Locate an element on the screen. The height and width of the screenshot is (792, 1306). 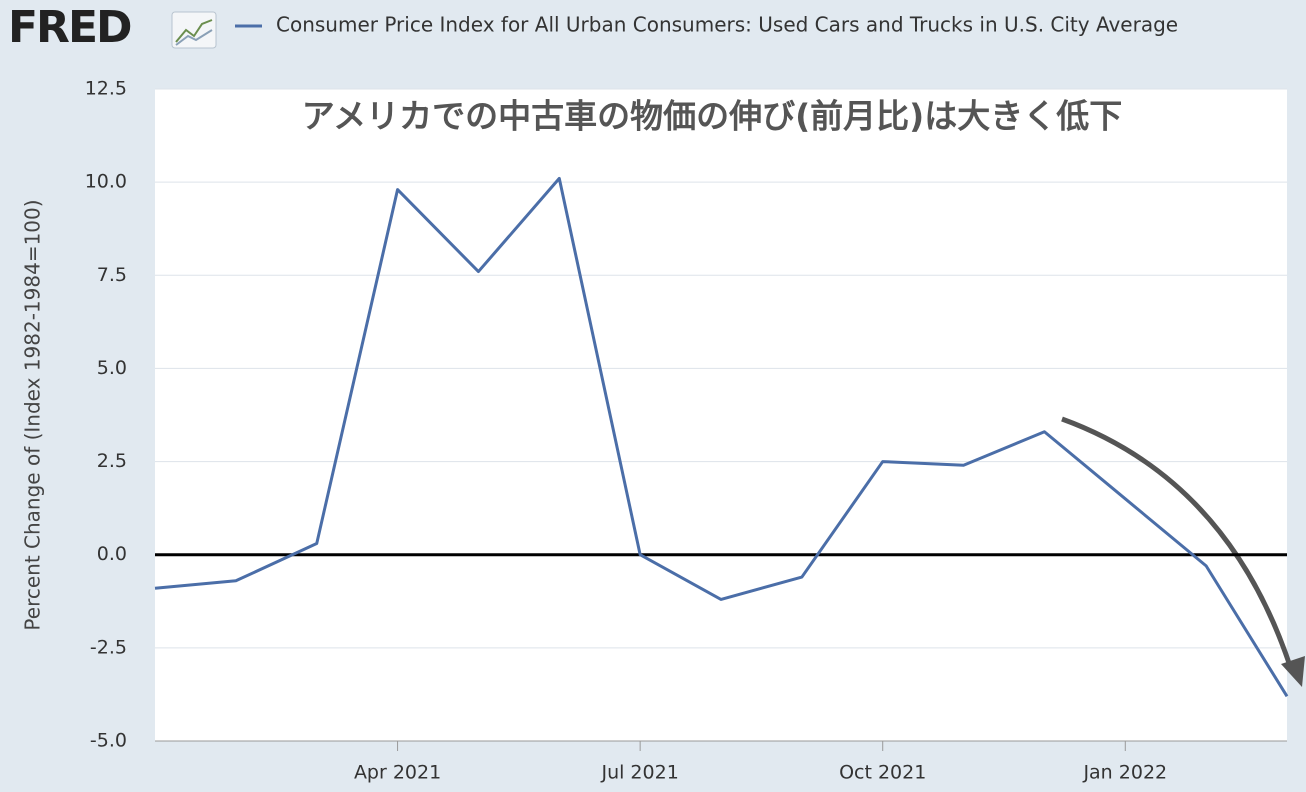
y-axis-label: Percent Change of (Index 1982-1984=100) is located at coordinates (33, 414).